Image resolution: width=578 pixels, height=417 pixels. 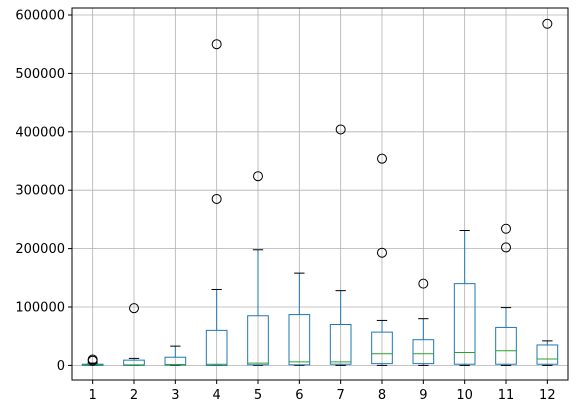 I want to click on y-tick-label: 300000, so click(x=40, y=191).